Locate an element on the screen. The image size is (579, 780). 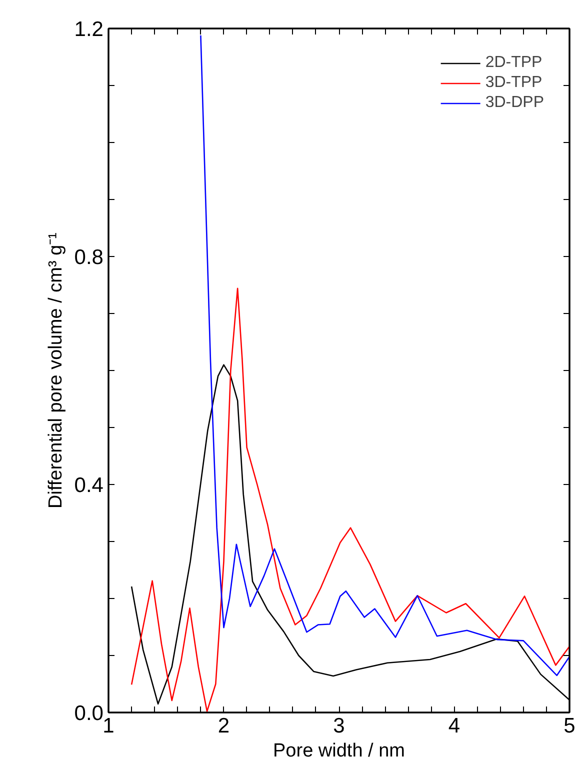
x-tick-label: 3 is located at coordinates (339, 726).